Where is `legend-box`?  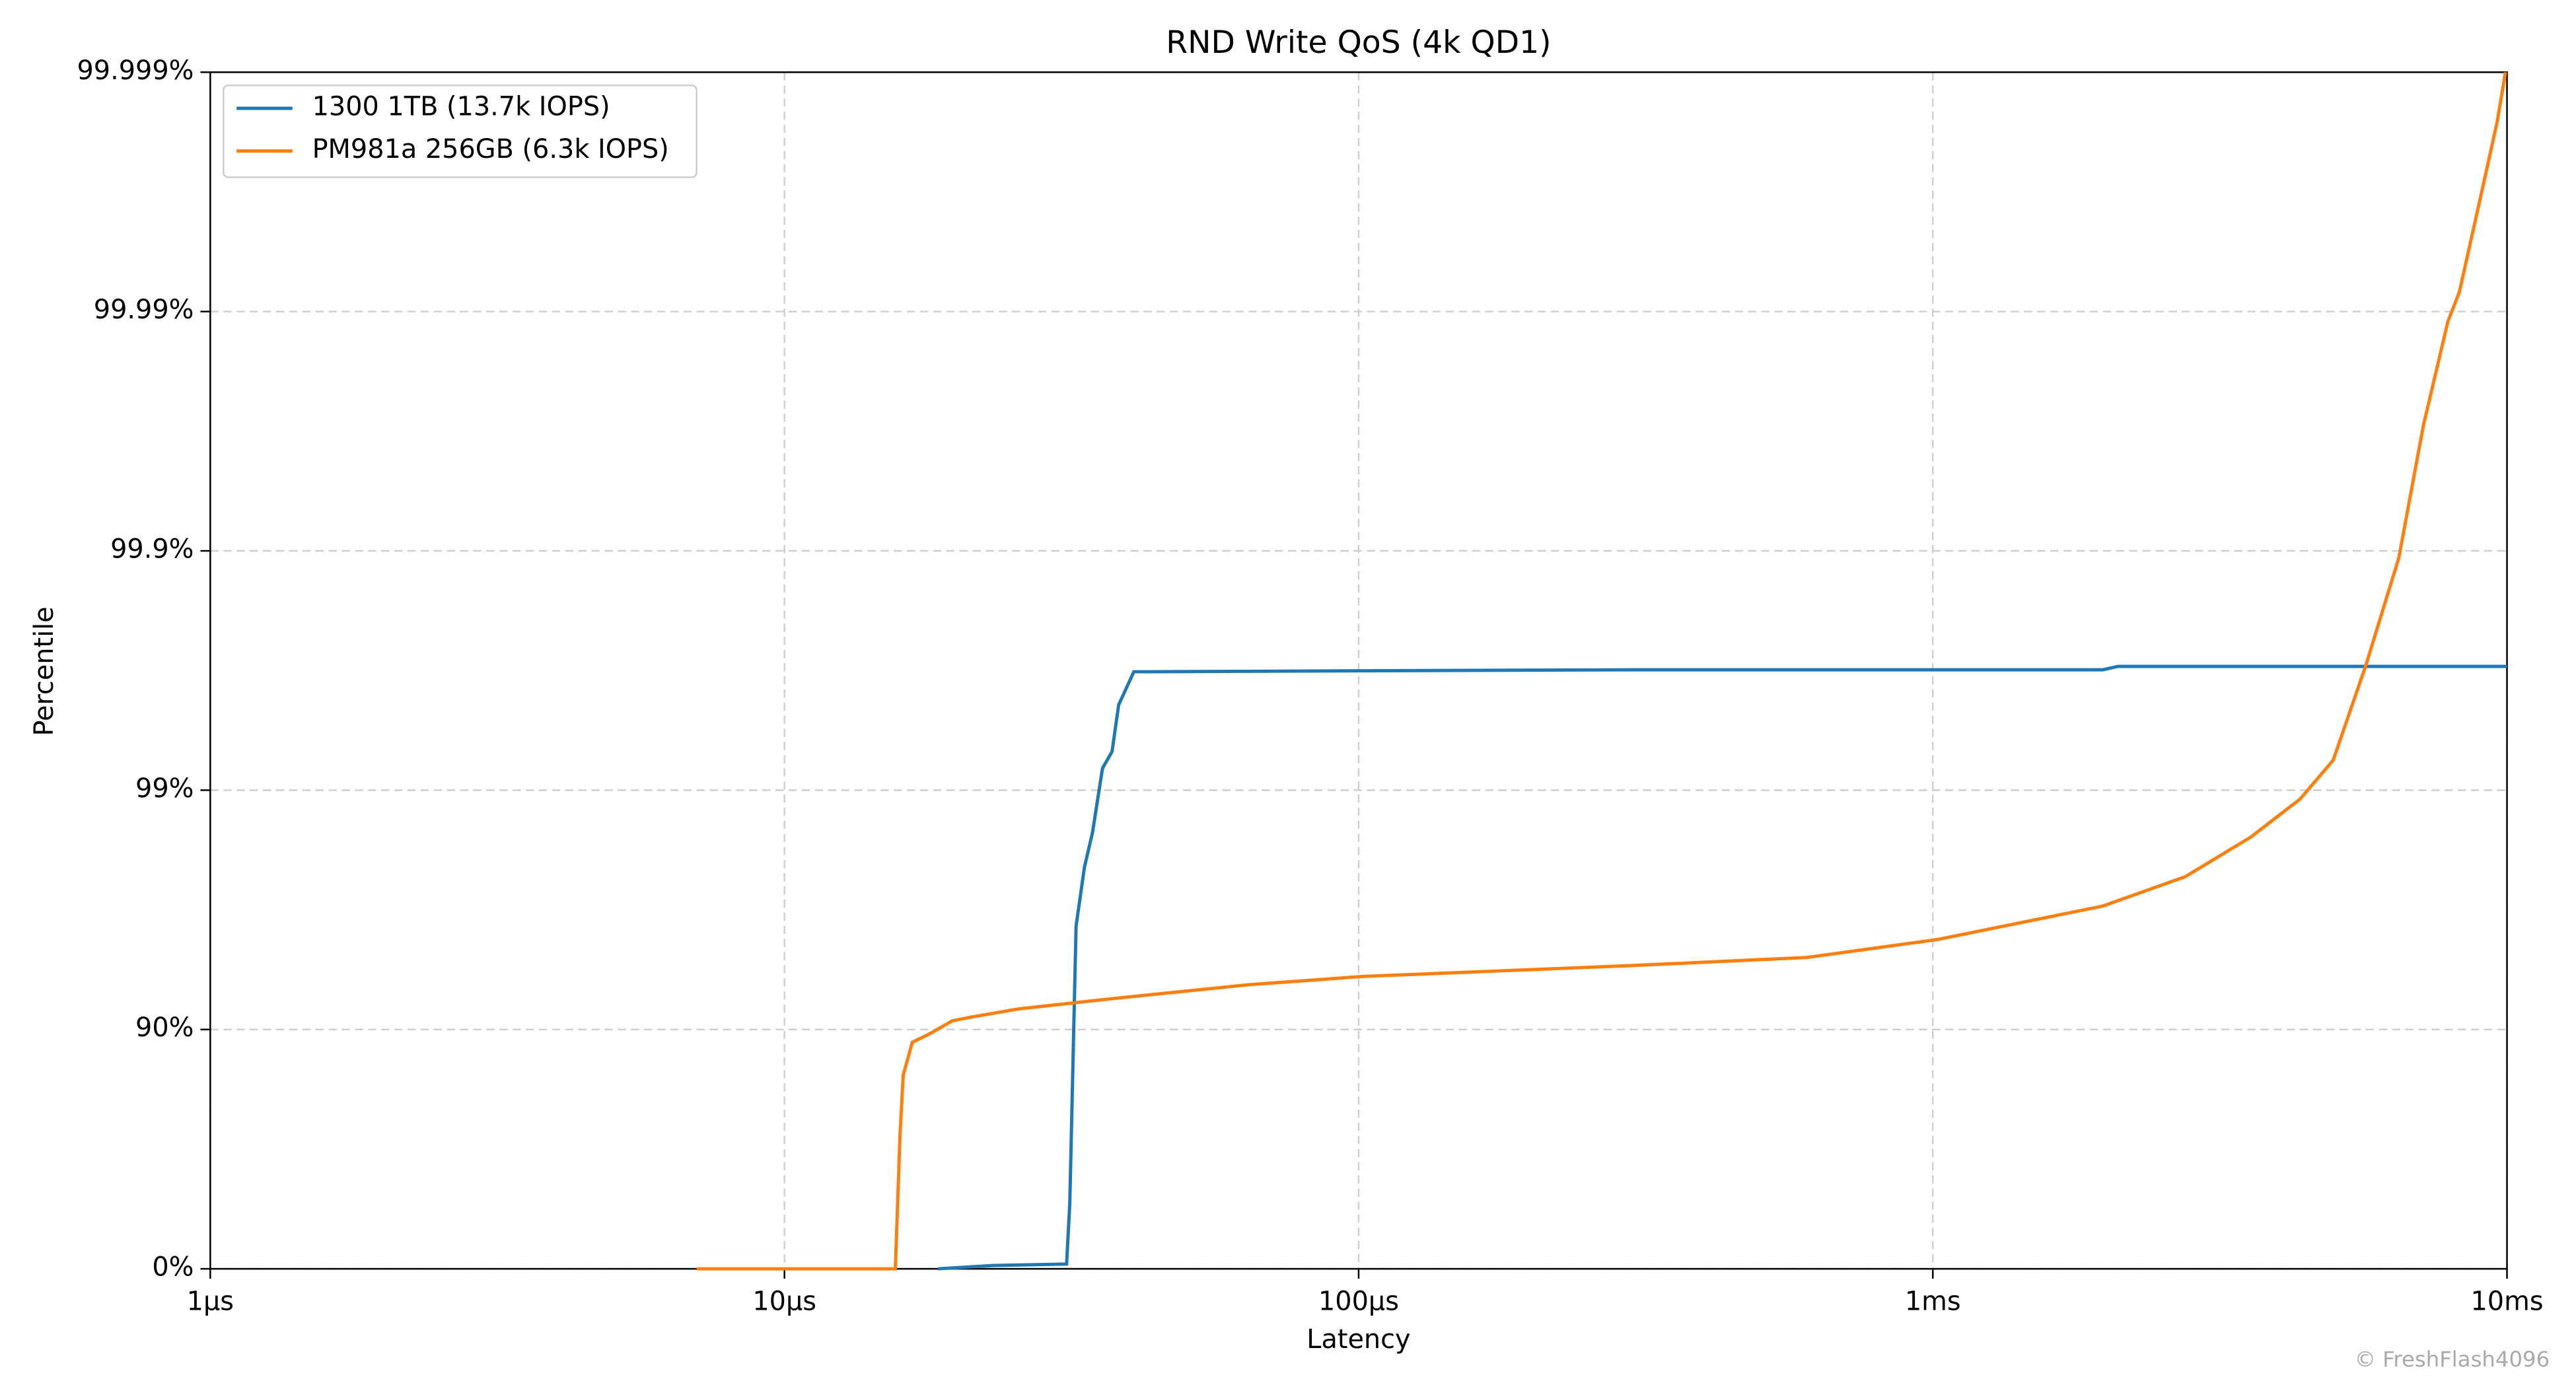 legend-box is located at coordinates (461, 131).